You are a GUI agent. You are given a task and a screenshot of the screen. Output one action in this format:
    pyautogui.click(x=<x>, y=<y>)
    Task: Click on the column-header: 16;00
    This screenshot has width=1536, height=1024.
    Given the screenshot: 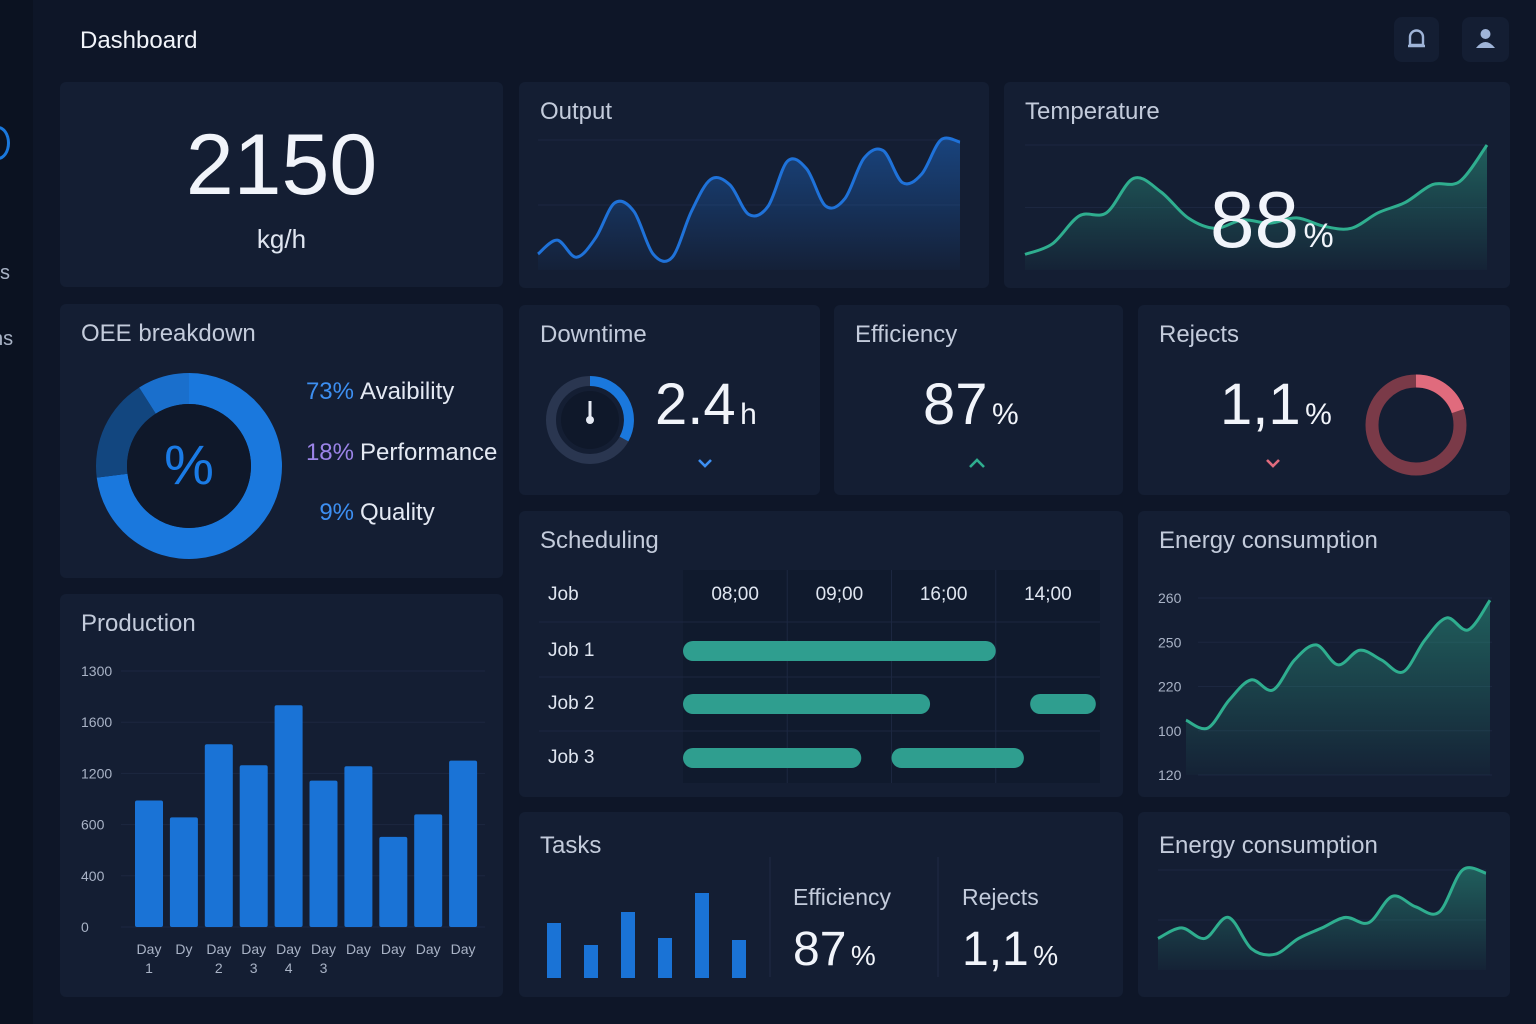 What is the action you would take?
    pyautogui.click(x=943, y=594)
    